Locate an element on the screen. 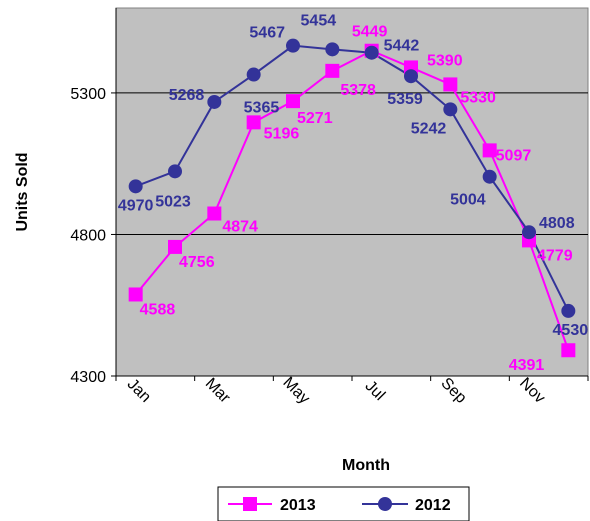 The width and height of the screenshot is (590, 521). data-label-2012: 5242 is located at coordinates (429, 128).